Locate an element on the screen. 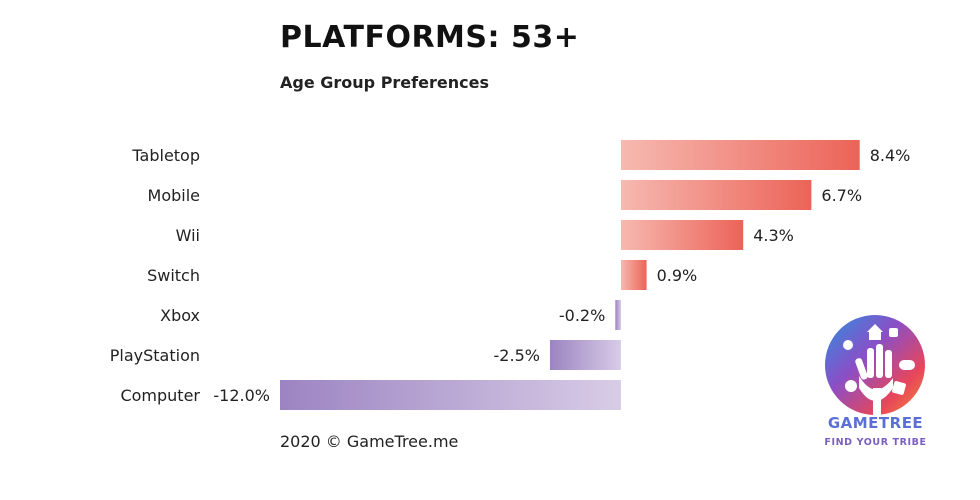 The height and width of the screenshot is (500, 980). category-label-computer: Computer is located at coordinates (160, 395).